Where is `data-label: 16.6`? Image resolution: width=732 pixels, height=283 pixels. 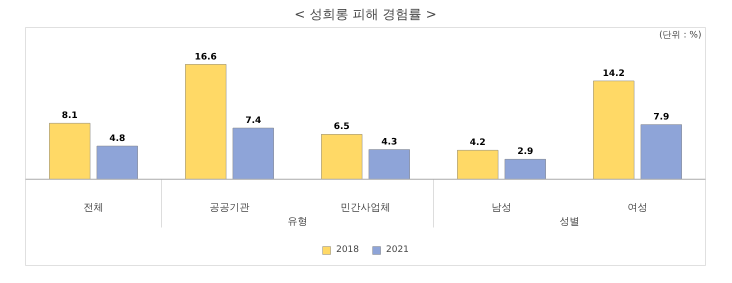 data-label: 16.6 is located at coordinates (205, 57).